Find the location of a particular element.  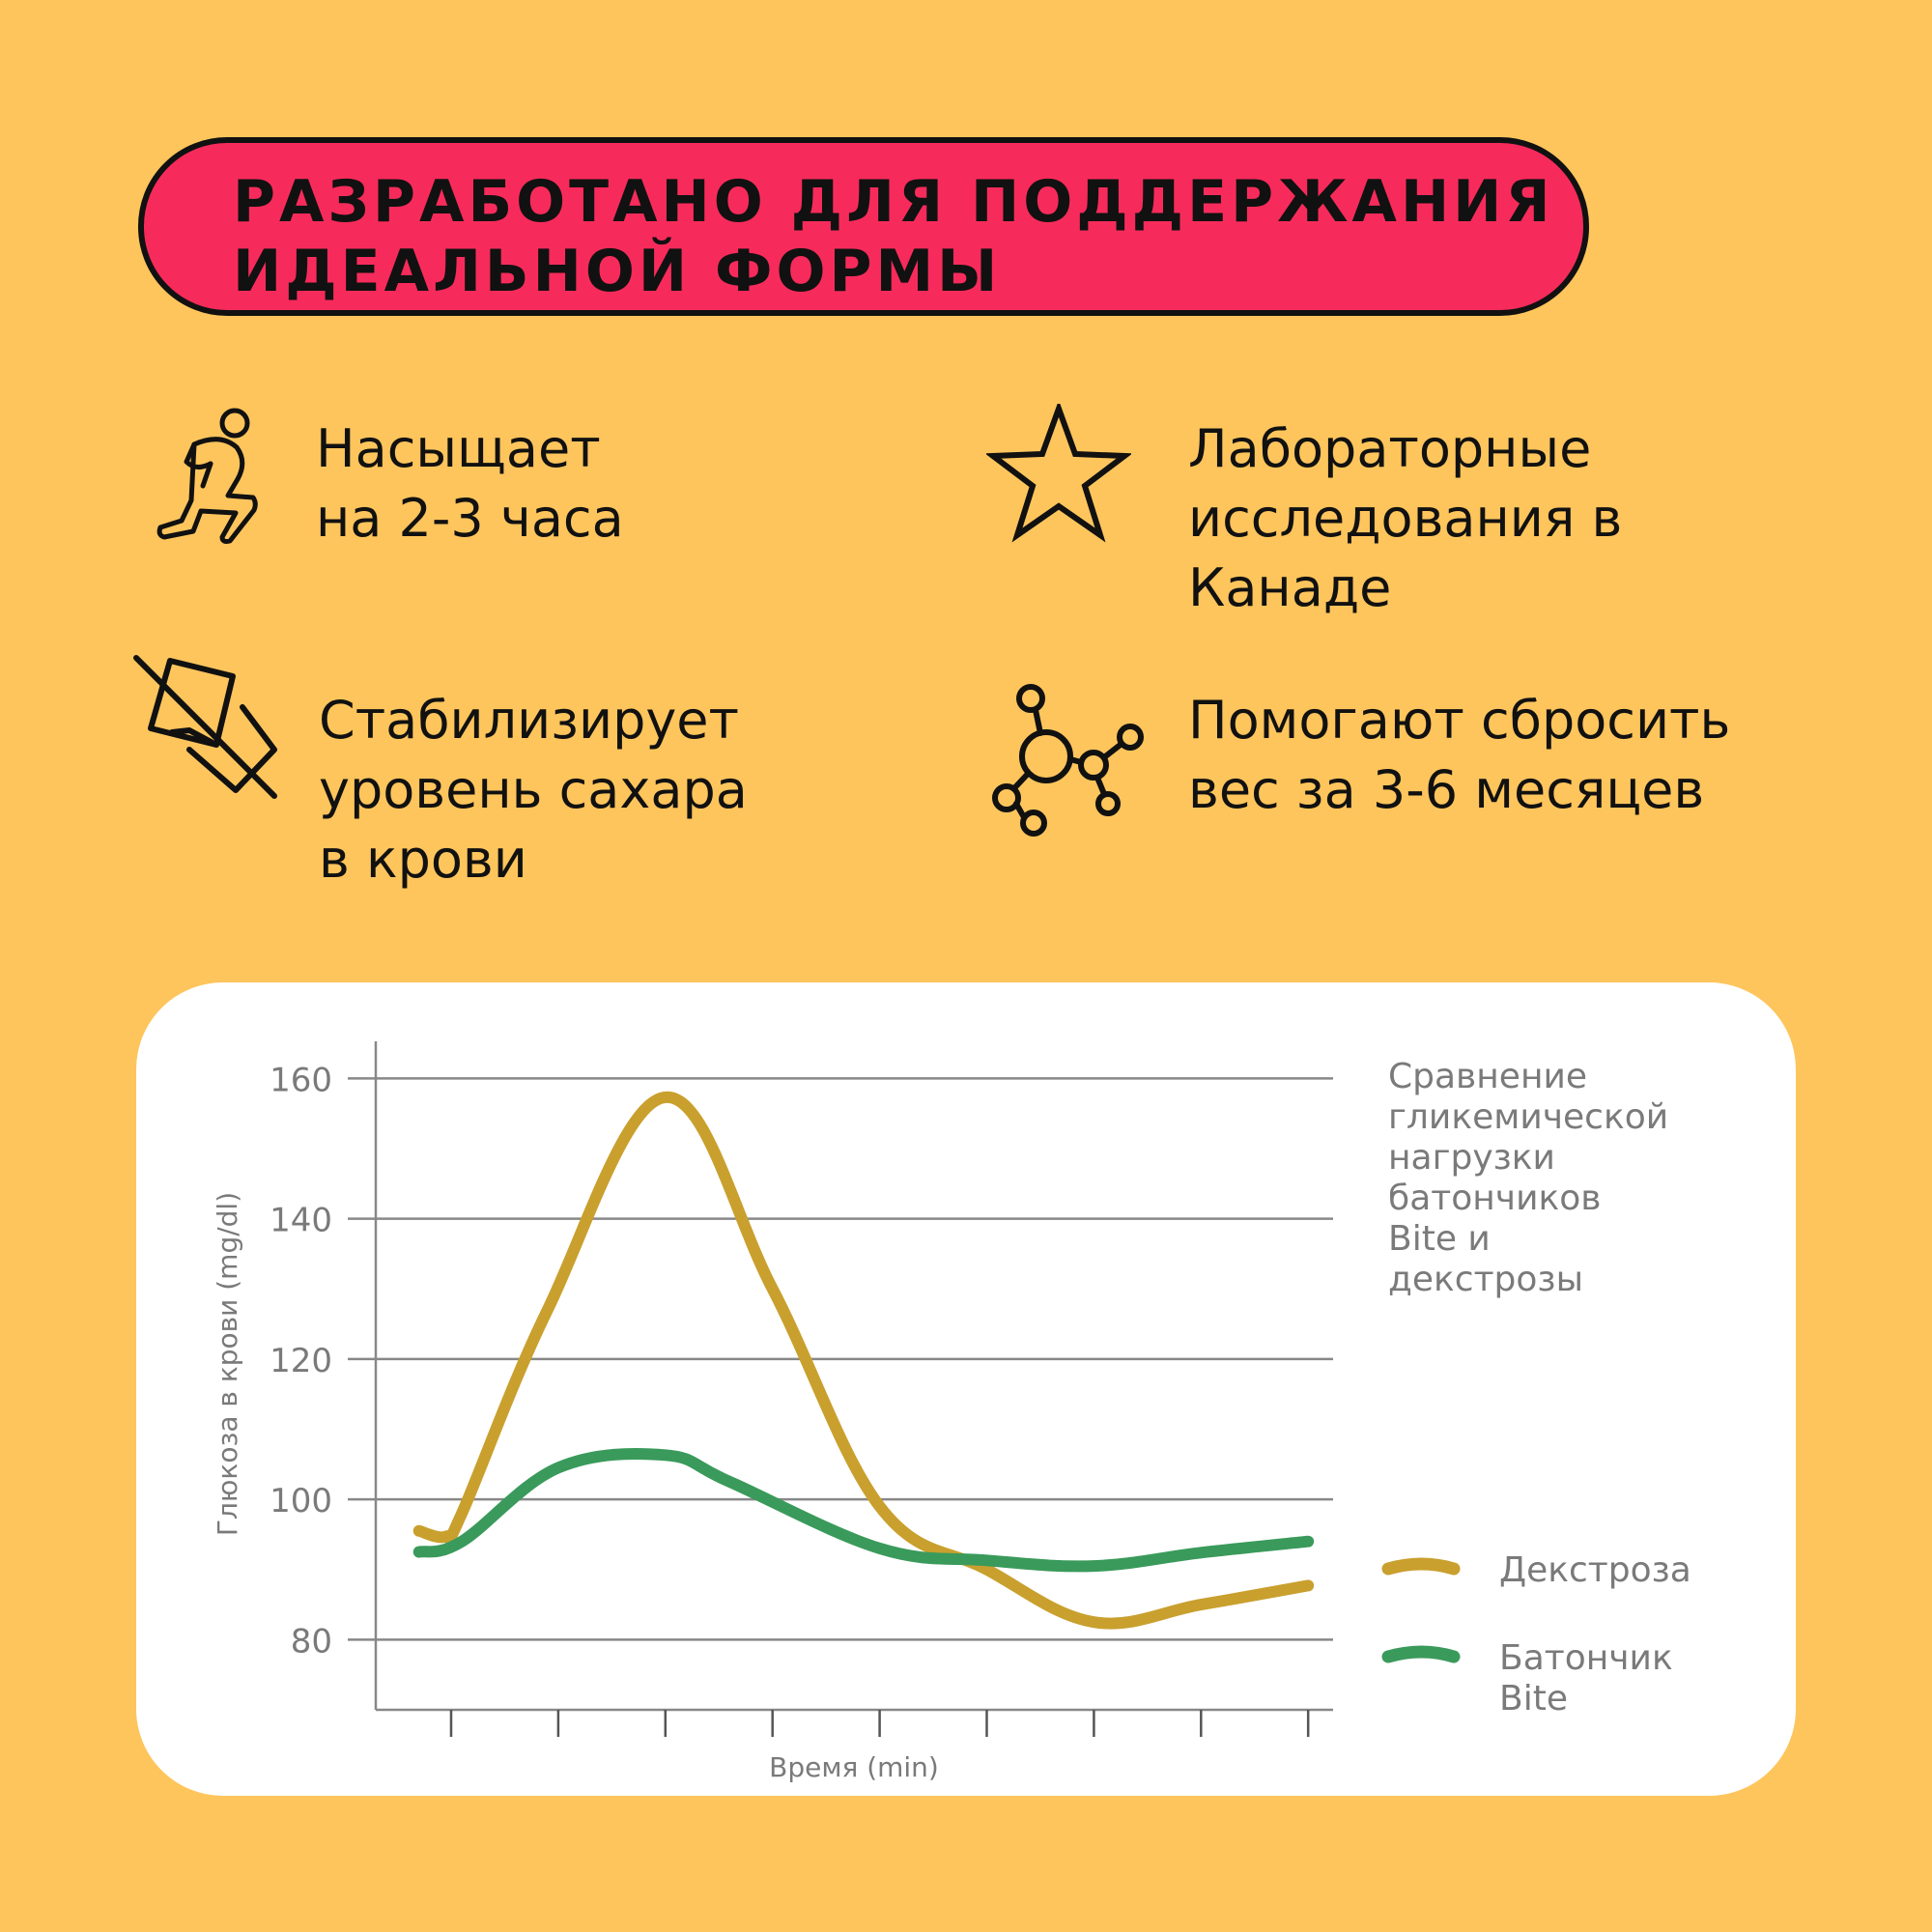

legend-label: Батончик is located at coordinates (1586, 1658).